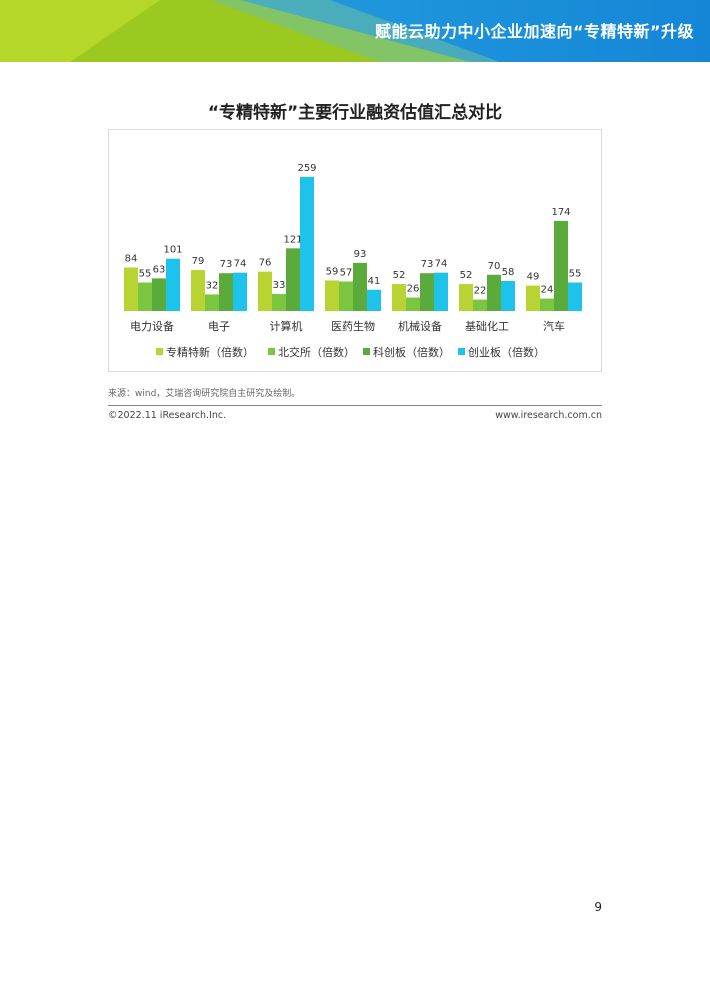  What do you see at coordinates (554, 326) in the screenshot?
I see `x-tick-label: 汽车` at bounding box center [554, 326].